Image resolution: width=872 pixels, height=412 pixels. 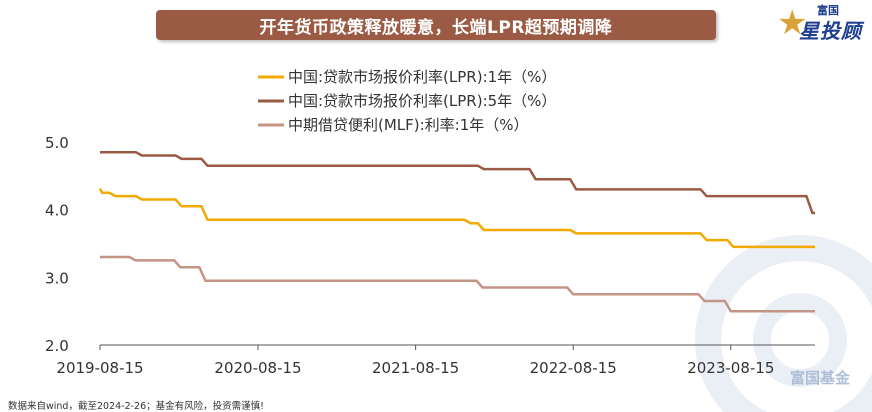 I want to click on watermark-ring, so click(x=783, y=323).